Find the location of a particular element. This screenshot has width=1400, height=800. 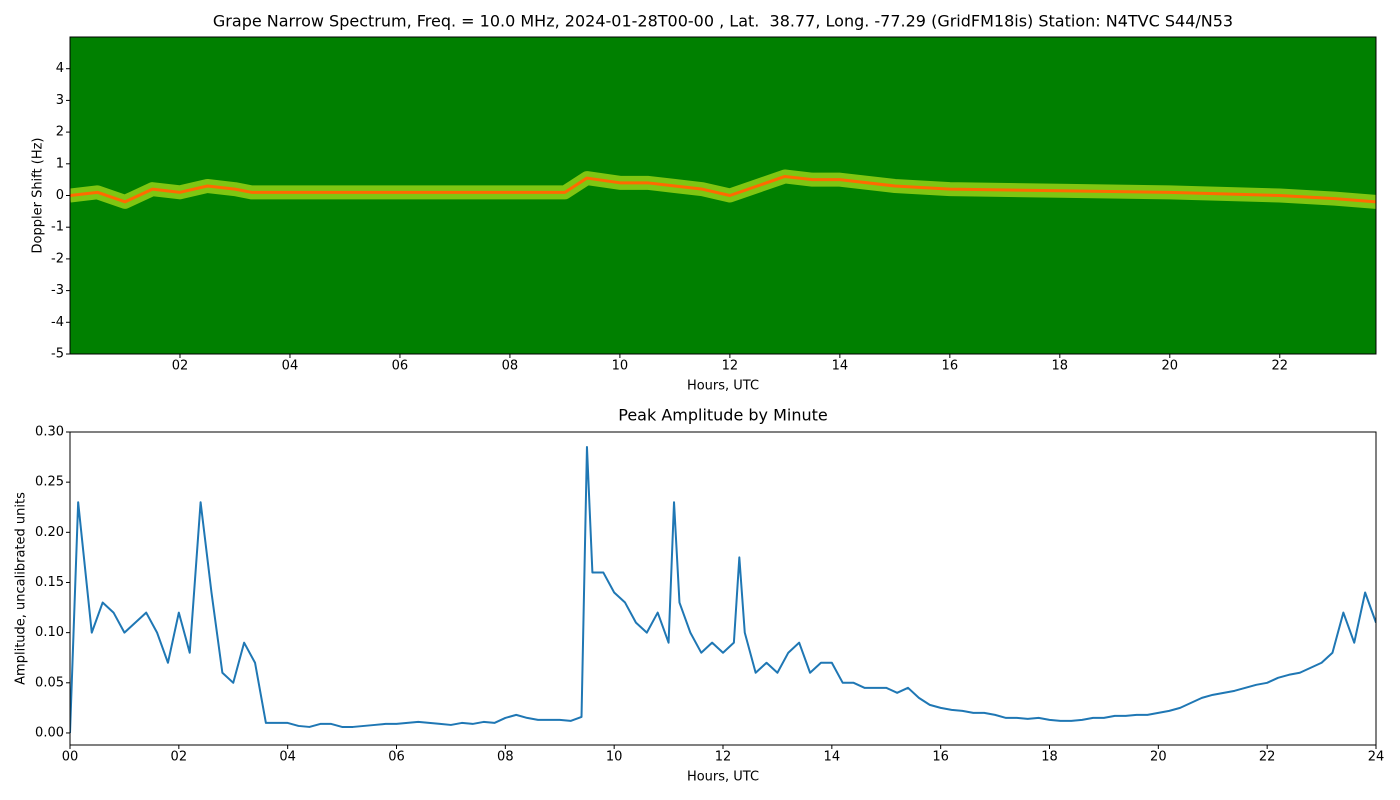

y-tick-label: -3 is located at coordinates (57, 290).